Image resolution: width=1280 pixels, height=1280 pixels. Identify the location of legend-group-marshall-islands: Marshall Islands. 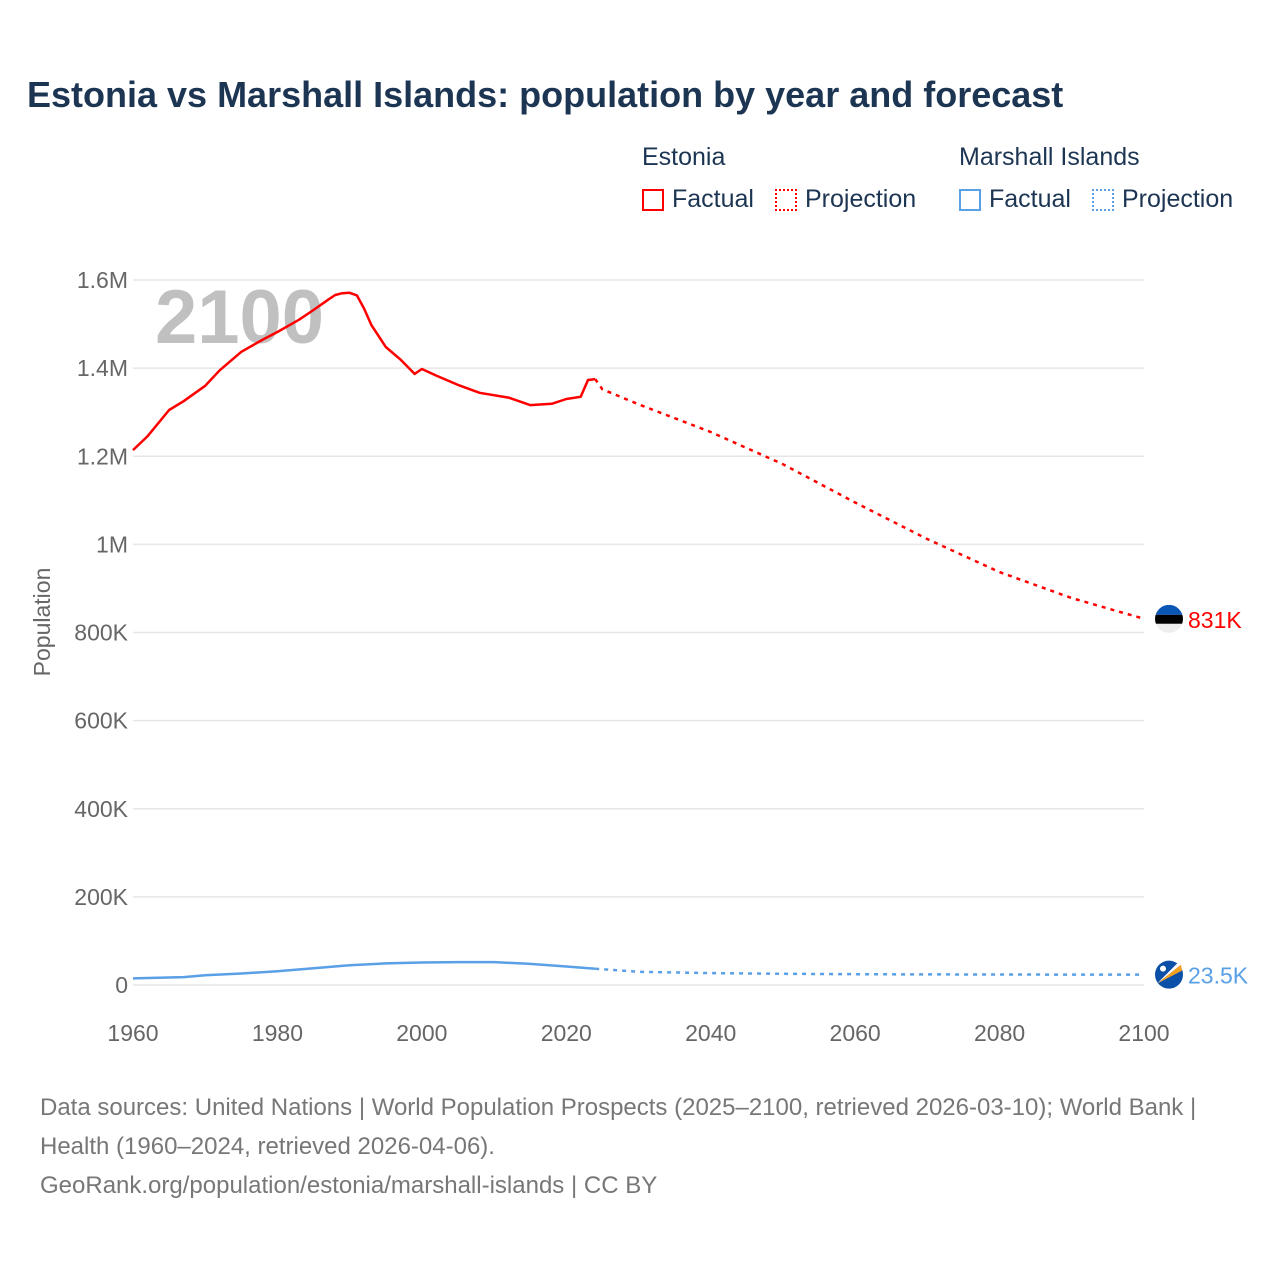
(1049, 157).